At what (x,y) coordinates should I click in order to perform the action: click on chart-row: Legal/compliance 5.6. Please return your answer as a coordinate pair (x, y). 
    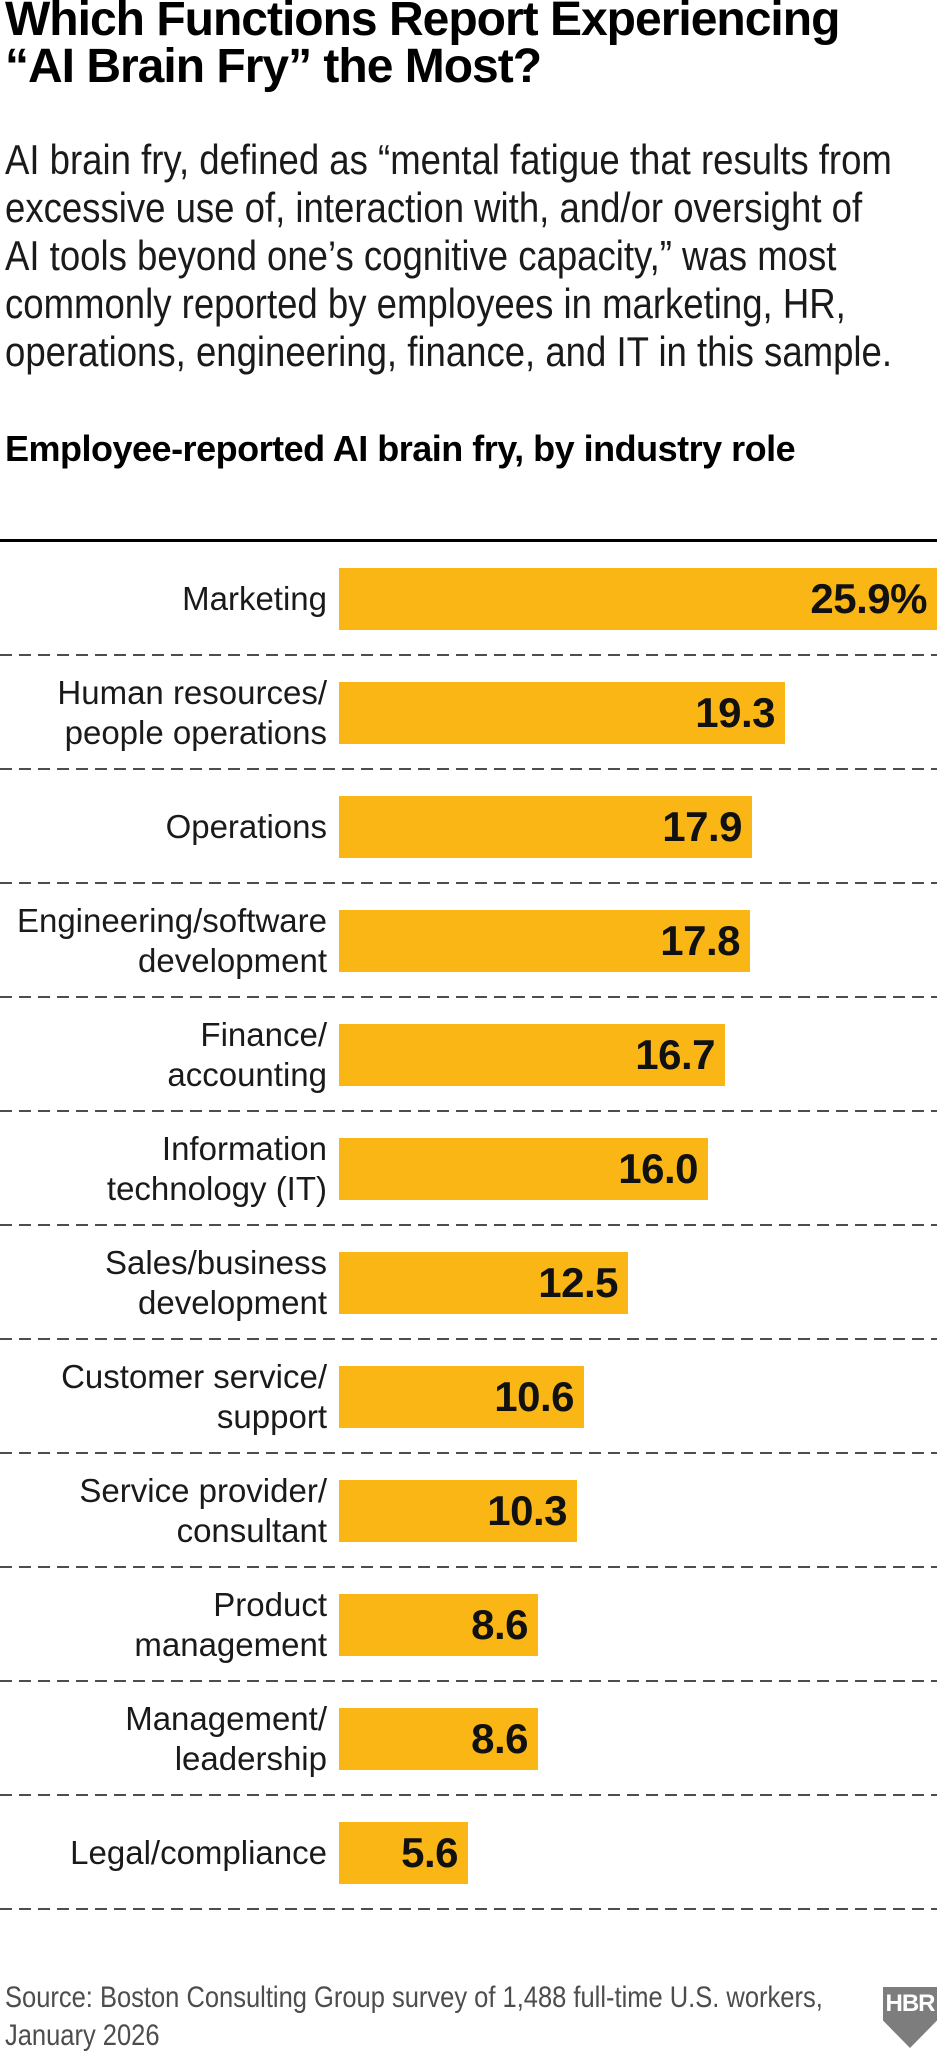
    Looking at the image, I should click on (468, 1853).